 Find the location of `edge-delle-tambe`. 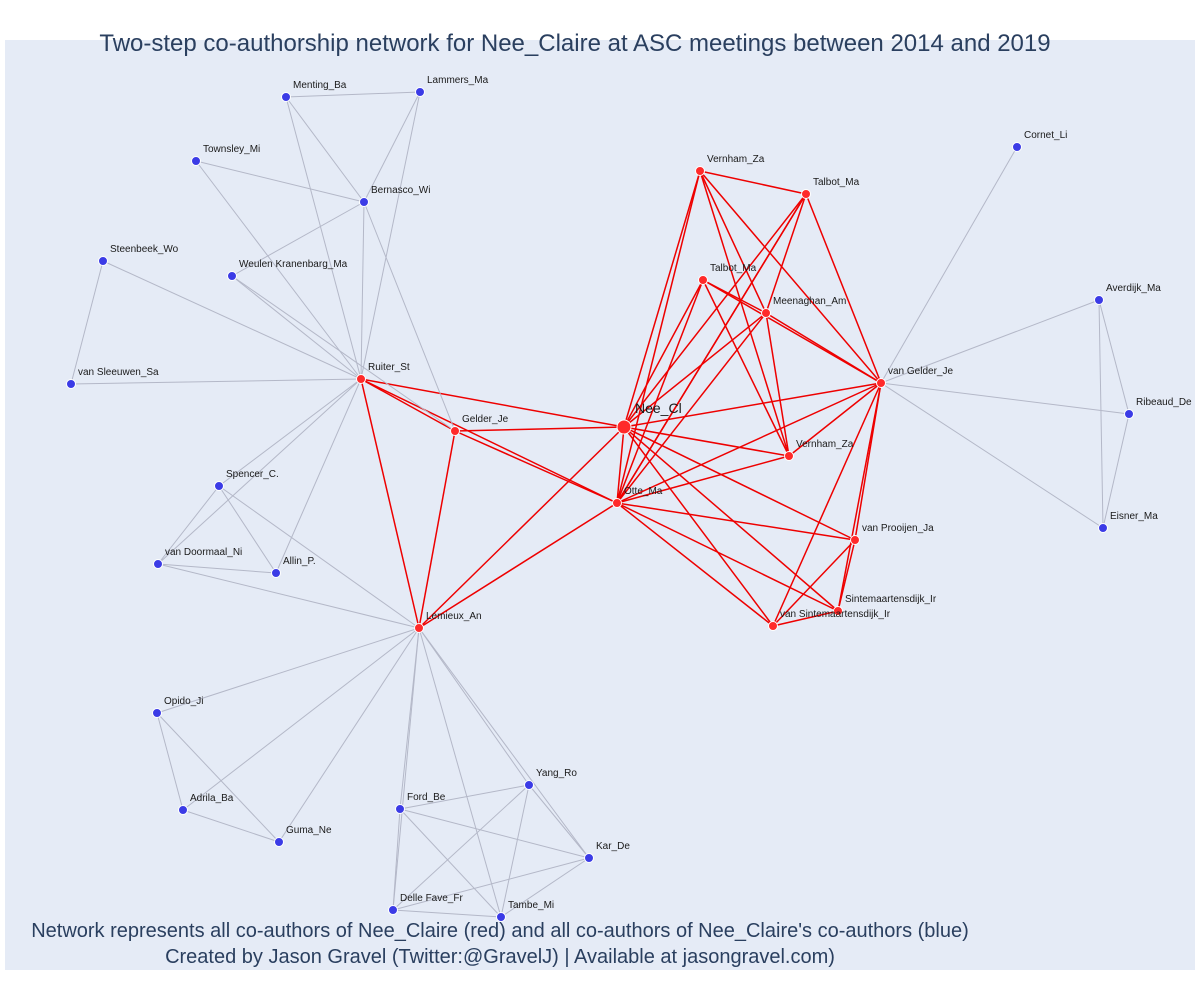

edge-delle-tambe is located at coordinates (447, 913).